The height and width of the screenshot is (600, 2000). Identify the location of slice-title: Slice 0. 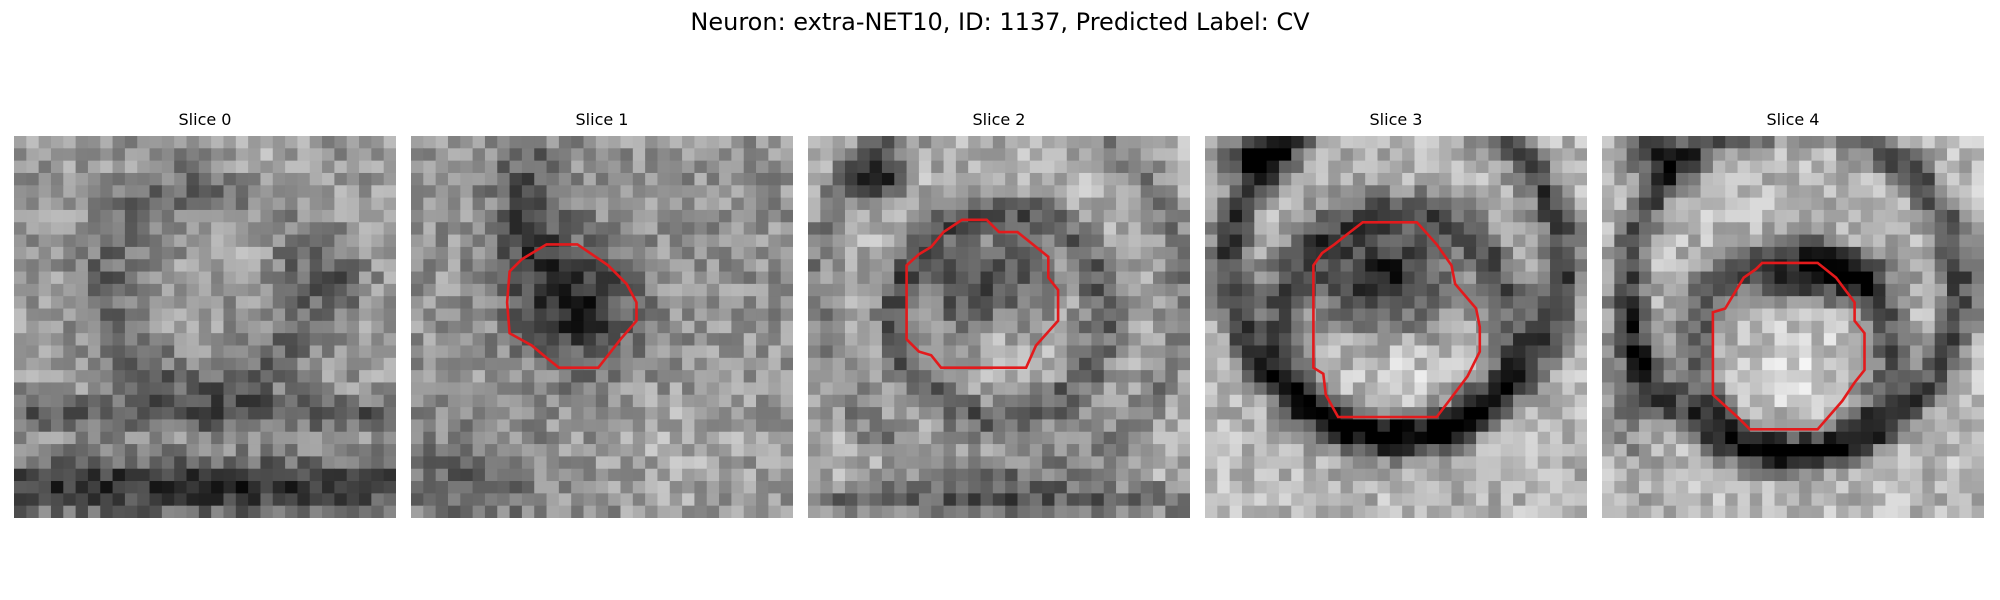
(205, 119).